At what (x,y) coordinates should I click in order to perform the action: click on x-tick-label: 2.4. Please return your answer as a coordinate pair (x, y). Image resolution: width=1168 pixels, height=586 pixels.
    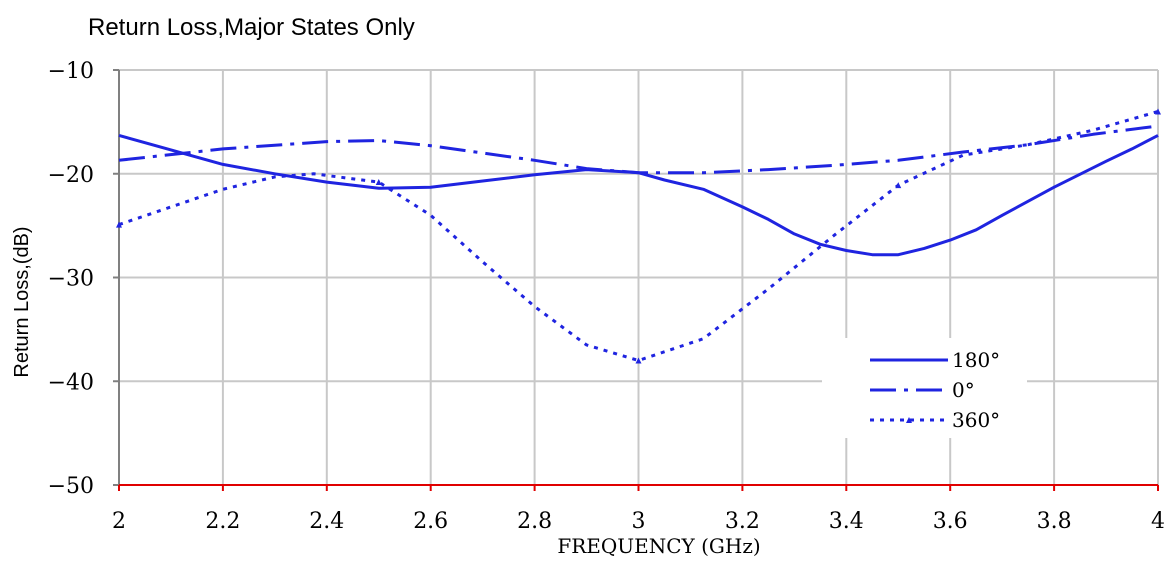
    Looking at the image, I should click on (326, 521).